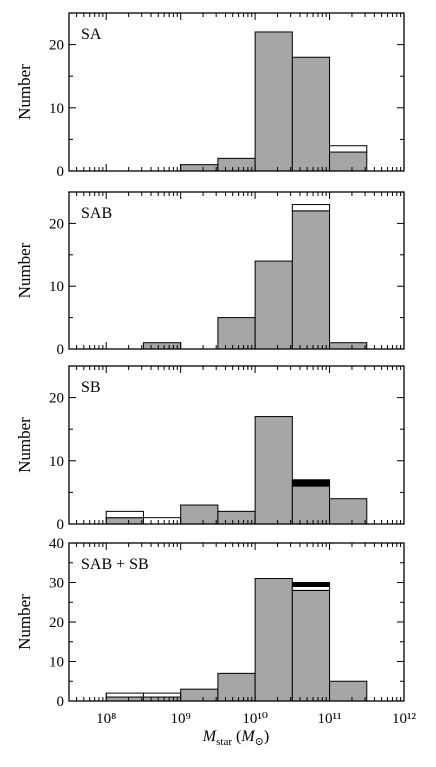 This screenshot has width=436, height=767. Describe the element at coordinates (181, 719) in the screenshot. I see `x-tick-label: 10⁹` at that location.